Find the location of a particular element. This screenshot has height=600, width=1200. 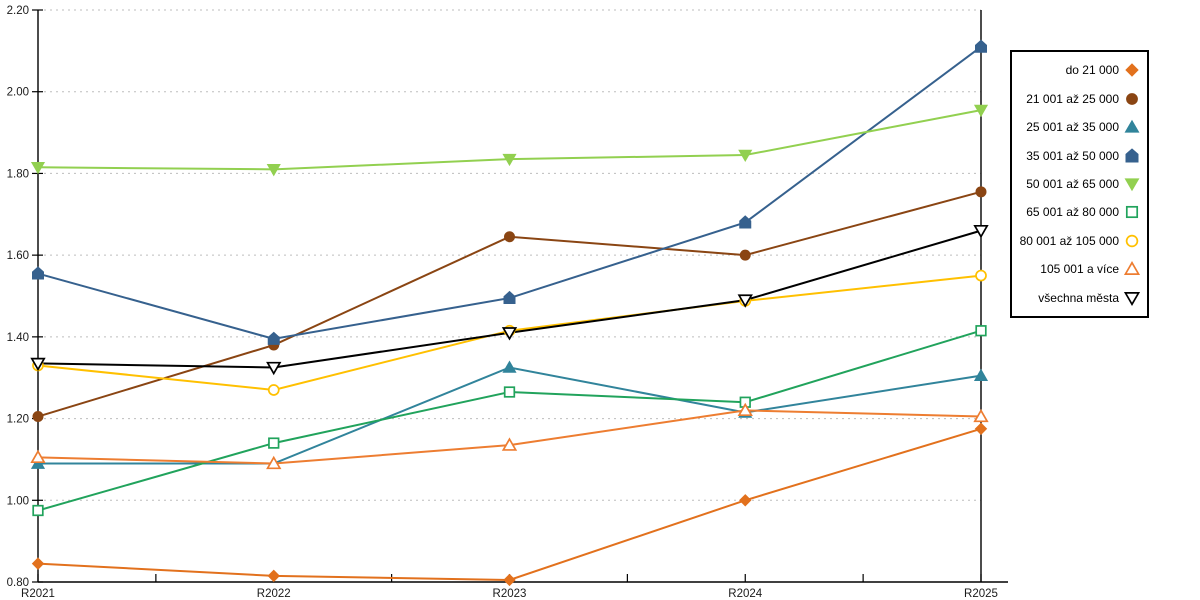

legend-label: 80 001 až 105 000 is located at coordinates (1069, 240).